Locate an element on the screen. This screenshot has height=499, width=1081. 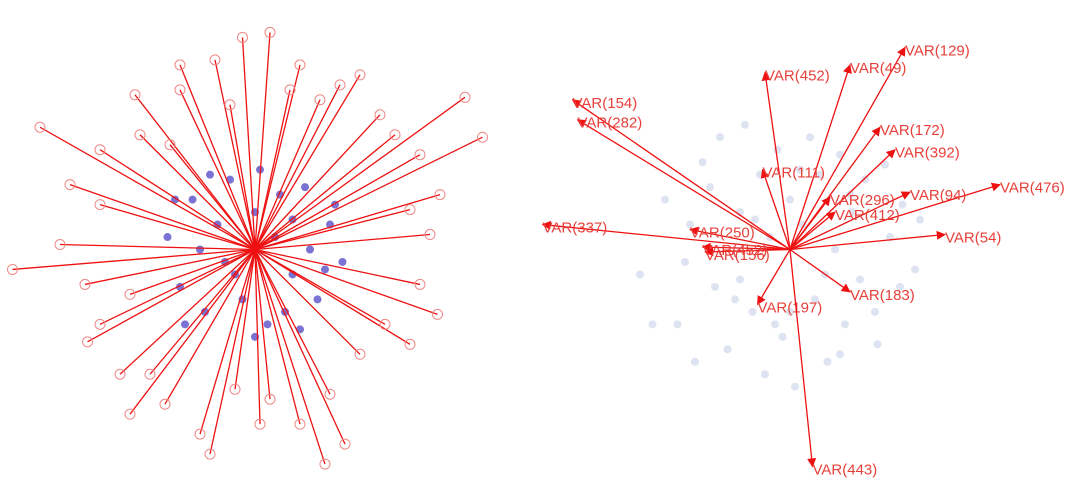
loading-label: VAR(111) is located at coordinates (794, 173).